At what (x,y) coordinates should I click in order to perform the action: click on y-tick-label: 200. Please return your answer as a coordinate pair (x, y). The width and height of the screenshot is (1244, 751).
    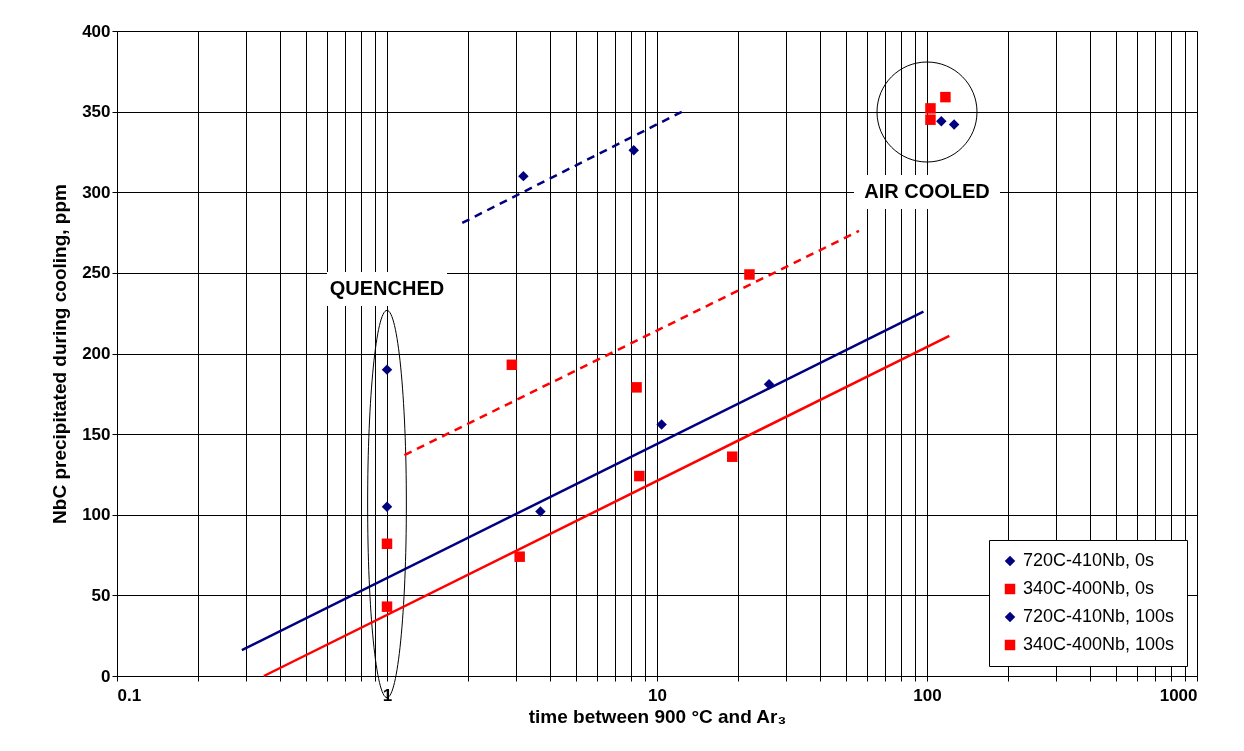
    Looking at the image, I should click on (96, 353).